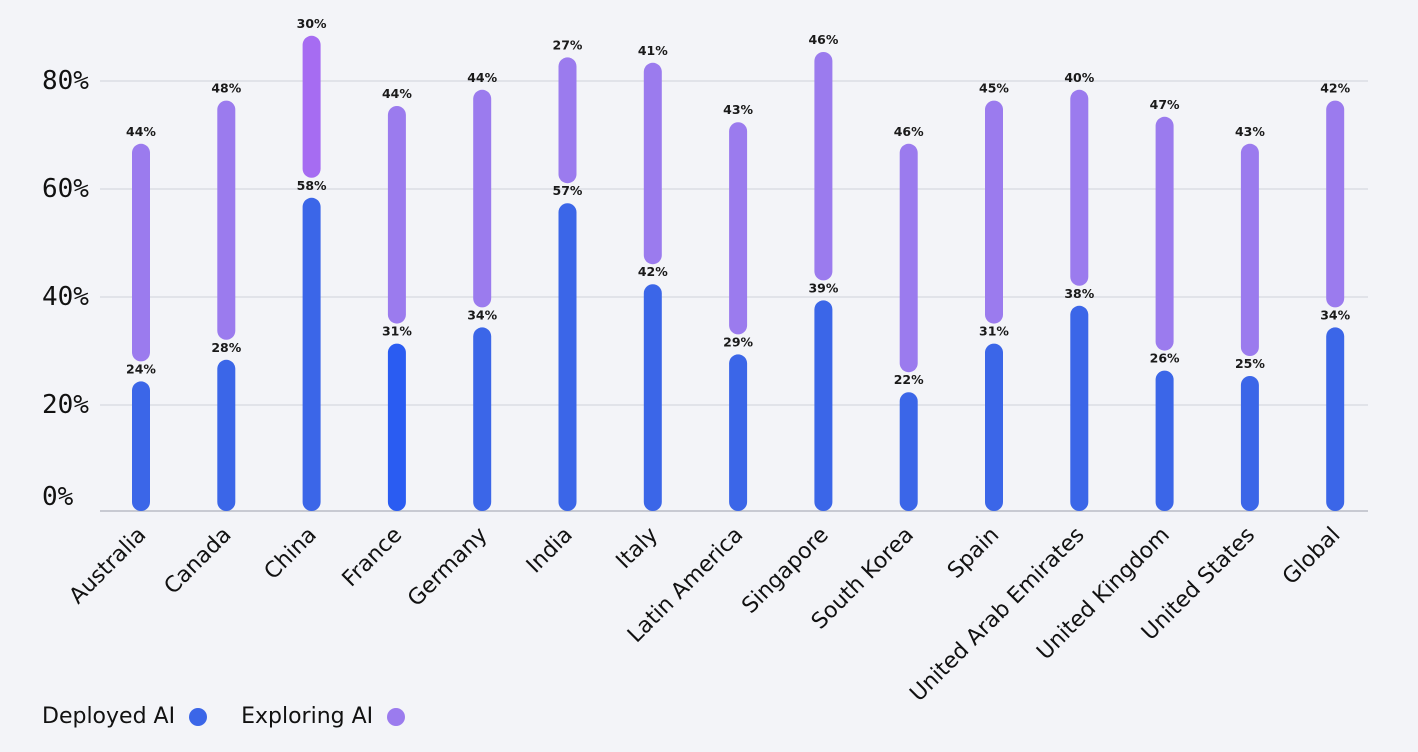 This screenshot has width=1418, height=752. Describe the element at coordinates (198, 716) in the screenshot. I see `legend-dot-deployed` at that location.